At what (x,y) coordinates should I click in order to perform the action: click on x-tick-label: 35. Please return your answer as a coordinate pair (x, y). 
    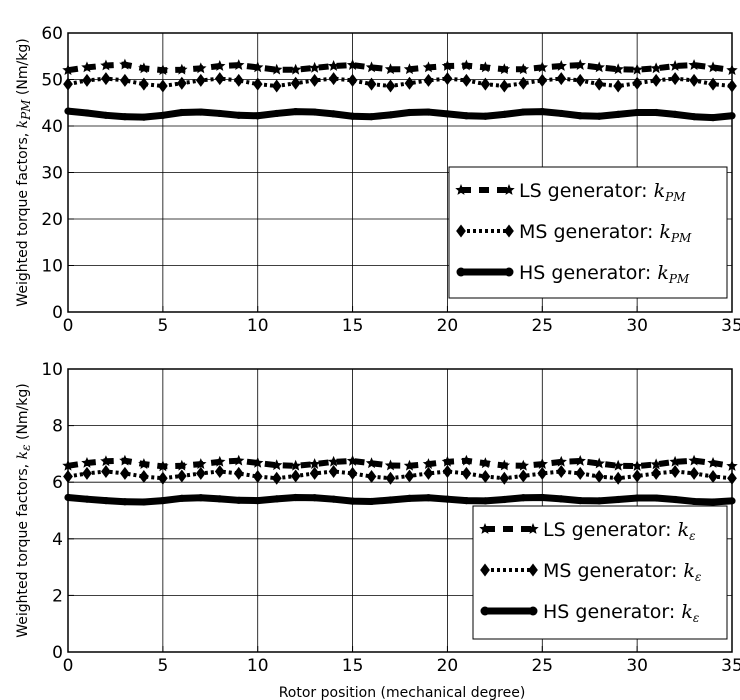
    Looking at the image, I should click on (730, 326).